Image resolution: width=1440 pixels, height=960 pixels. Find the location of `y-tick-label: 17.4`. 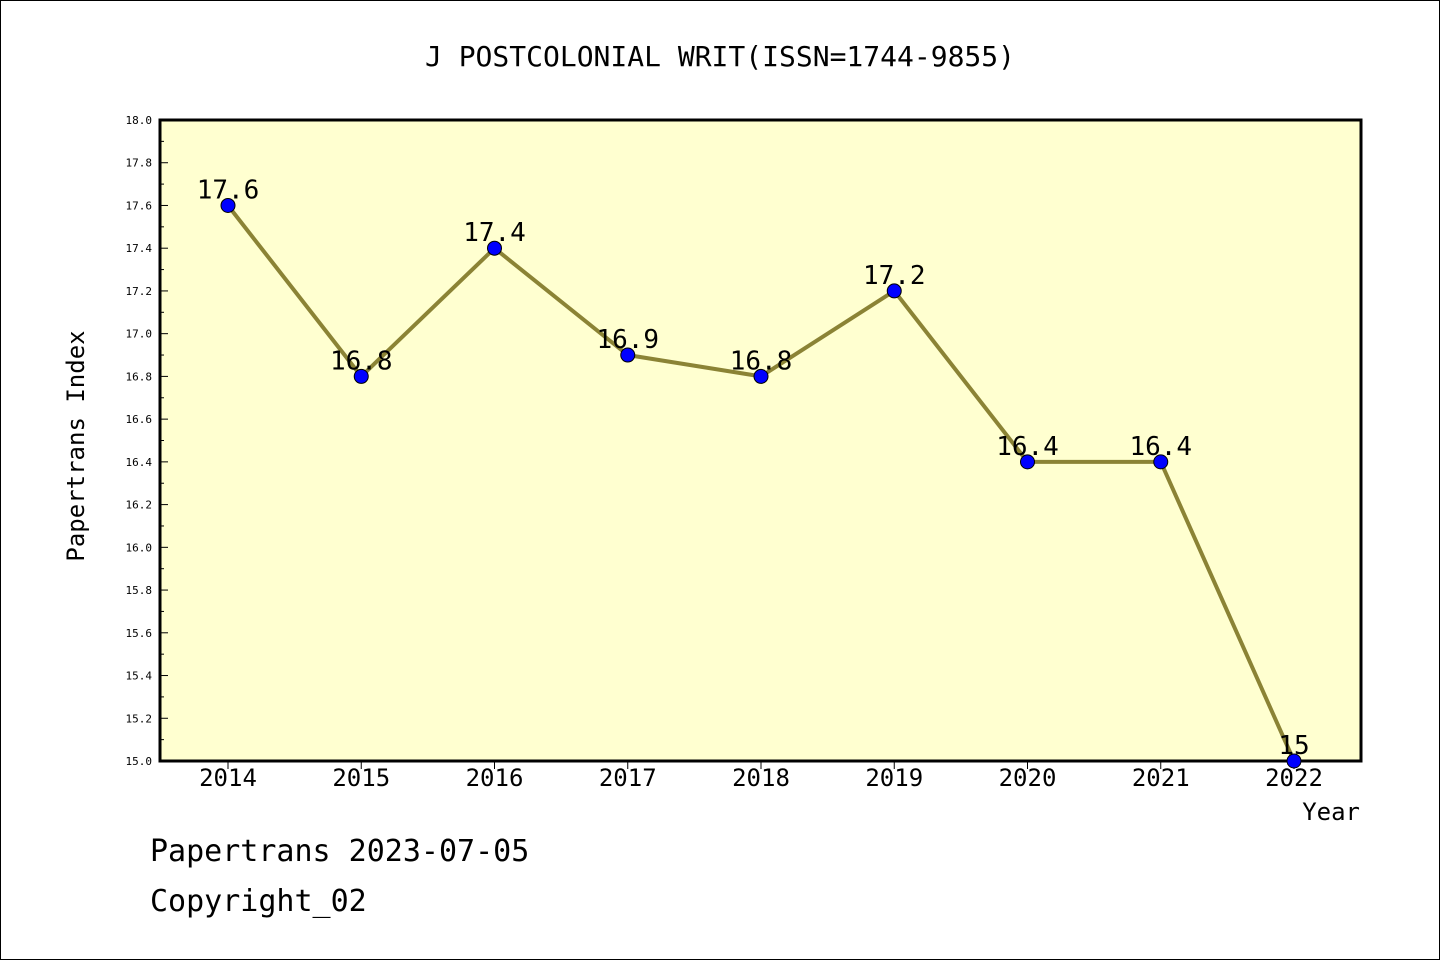

y-tick-label: 17.4 is located at coordinates (139, 248).